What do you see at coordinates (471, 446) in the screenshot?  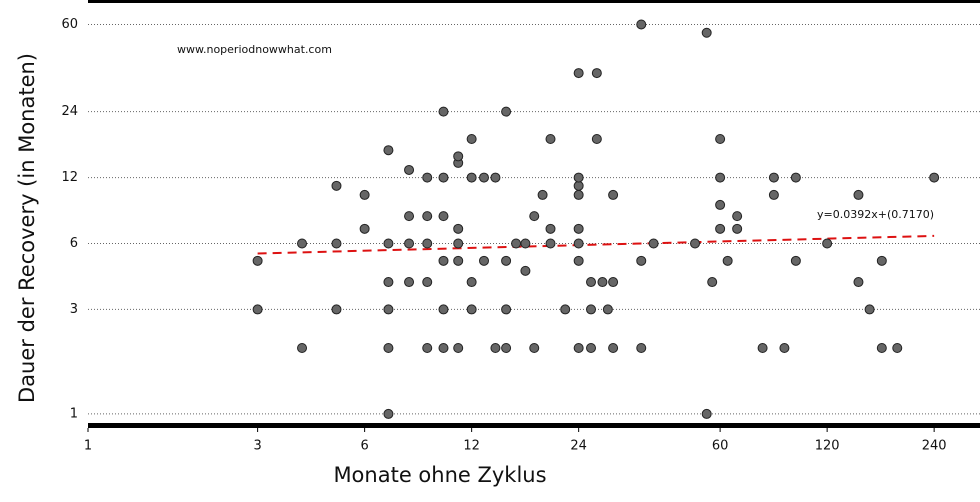 I see `x-tick-label: 12` at bounding box center [471, 446].